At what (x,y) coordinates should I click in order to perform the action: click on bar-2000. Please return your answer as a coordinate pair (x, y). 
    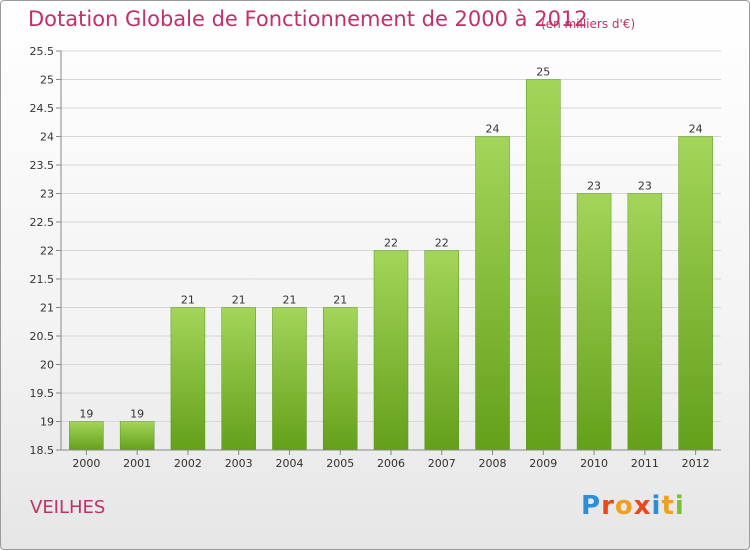
    Looking at the image, I should click on (86, 436).